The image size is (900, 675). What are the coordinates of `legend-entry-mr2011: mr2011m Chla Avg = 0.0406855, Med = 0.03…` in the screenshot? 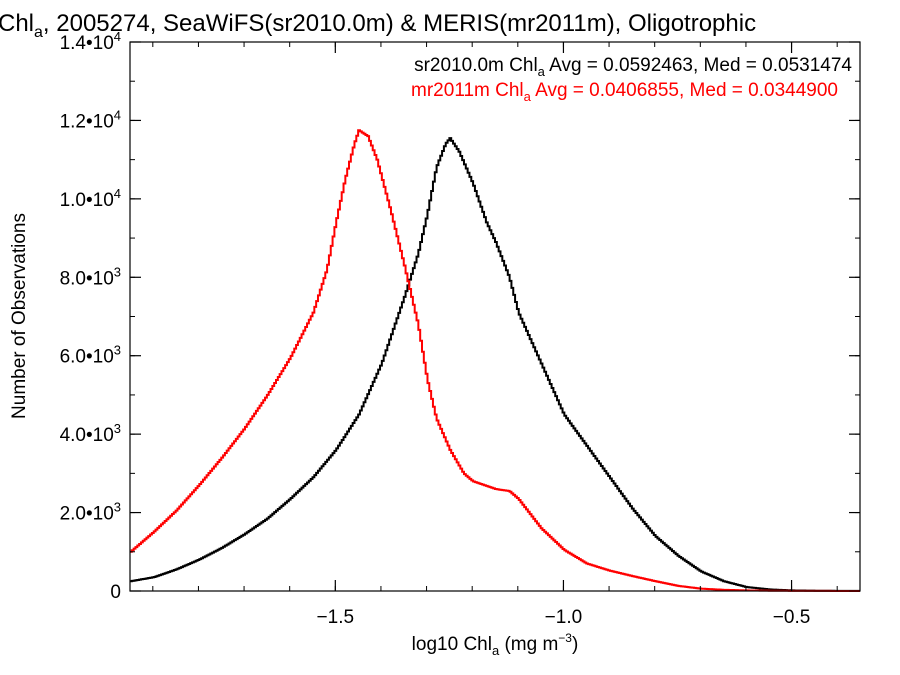 It's located at (624, 92).